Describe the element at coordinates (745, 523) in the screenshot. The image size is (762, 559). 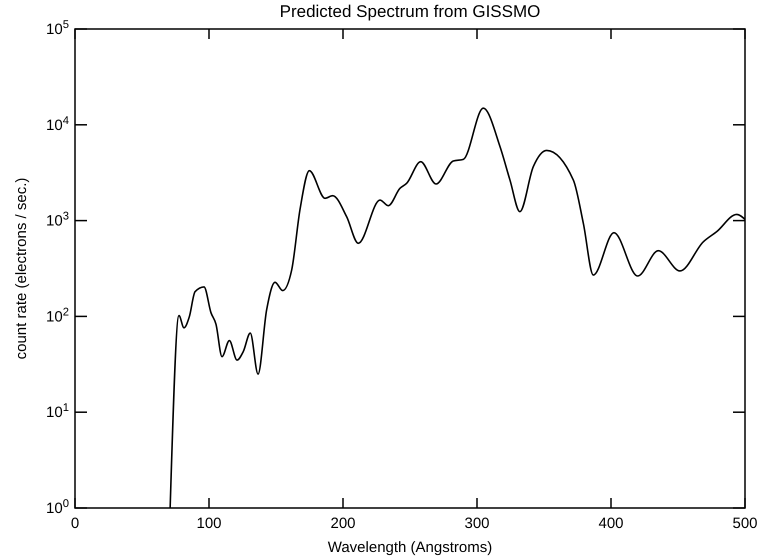
I see `x-tick-label: 500` at that location.